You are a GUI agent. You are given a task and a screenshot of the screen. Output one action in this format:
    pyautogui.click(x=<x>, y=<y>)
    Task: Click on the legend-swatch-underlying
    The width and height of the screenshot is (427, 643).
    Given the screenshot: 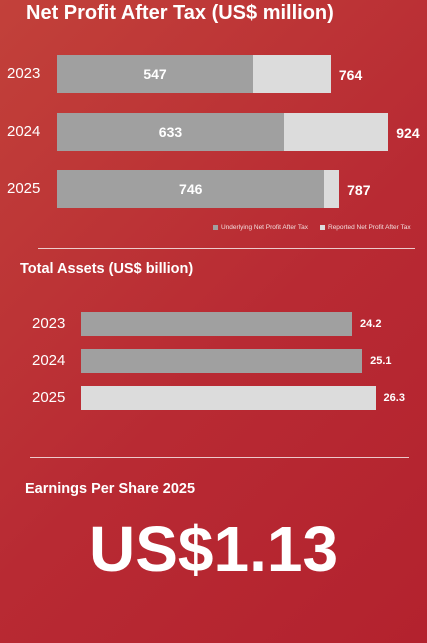 What is the action you would take?
    pyautogui.click(x=215, y=227)
    